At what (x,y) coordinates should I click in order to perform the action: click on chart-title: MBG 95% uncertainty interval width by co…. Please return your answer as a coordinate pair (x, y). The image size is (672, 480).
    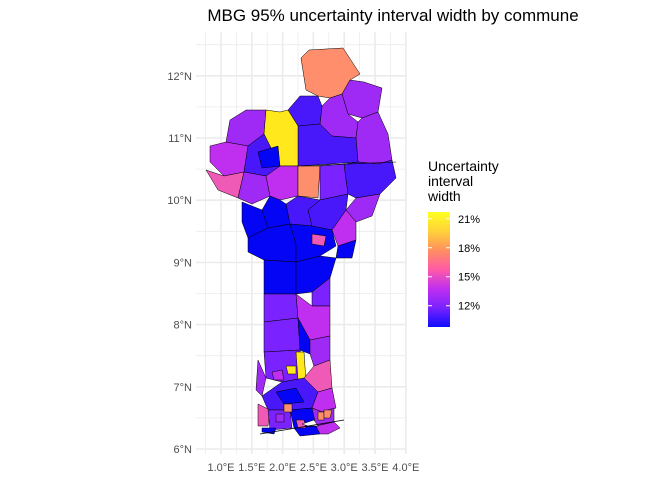
    Looking at the image, I should click on (392, 15).